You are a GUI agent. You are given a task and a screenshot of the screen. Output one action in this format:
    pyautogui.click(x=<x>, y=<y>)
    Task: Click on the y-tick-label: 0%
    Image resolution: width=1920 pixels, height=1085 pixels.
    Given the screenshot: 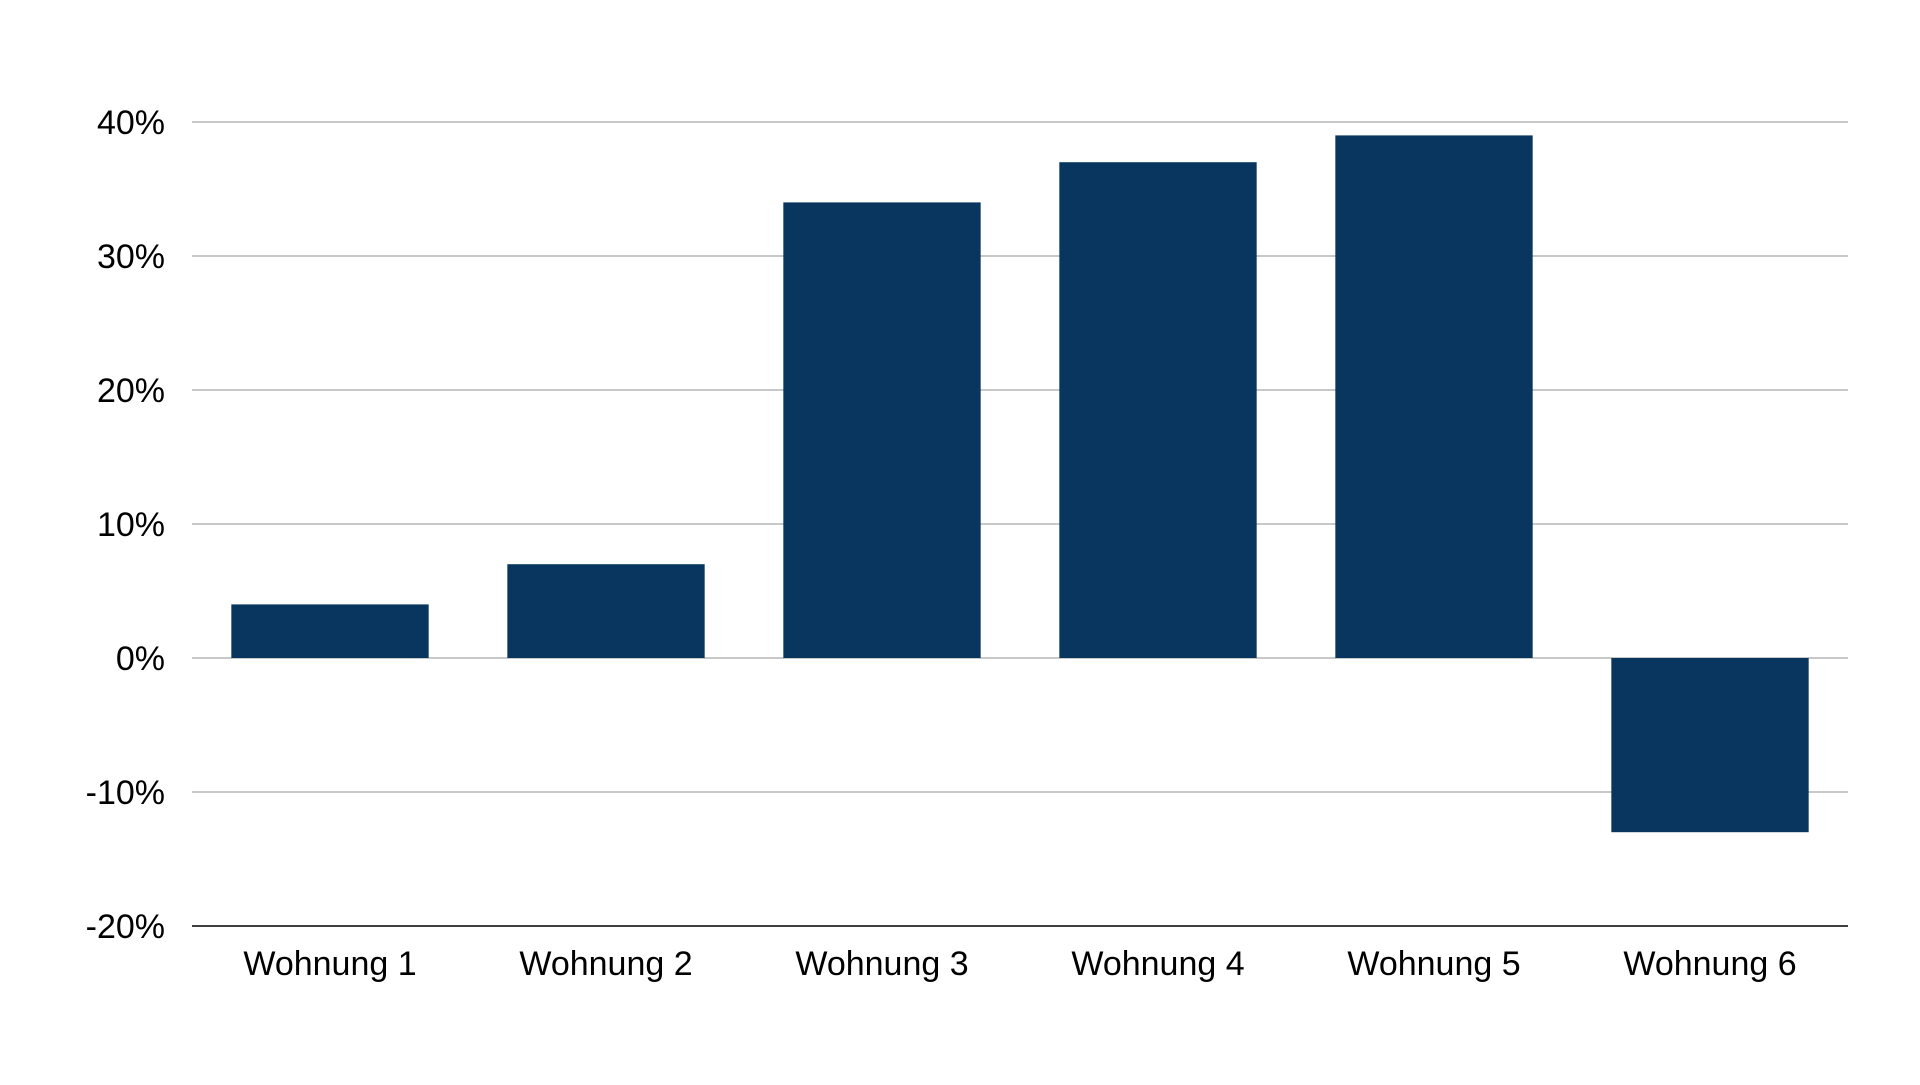 What is the action you would take?
    pyautogui.click(x=140, y=659)
    